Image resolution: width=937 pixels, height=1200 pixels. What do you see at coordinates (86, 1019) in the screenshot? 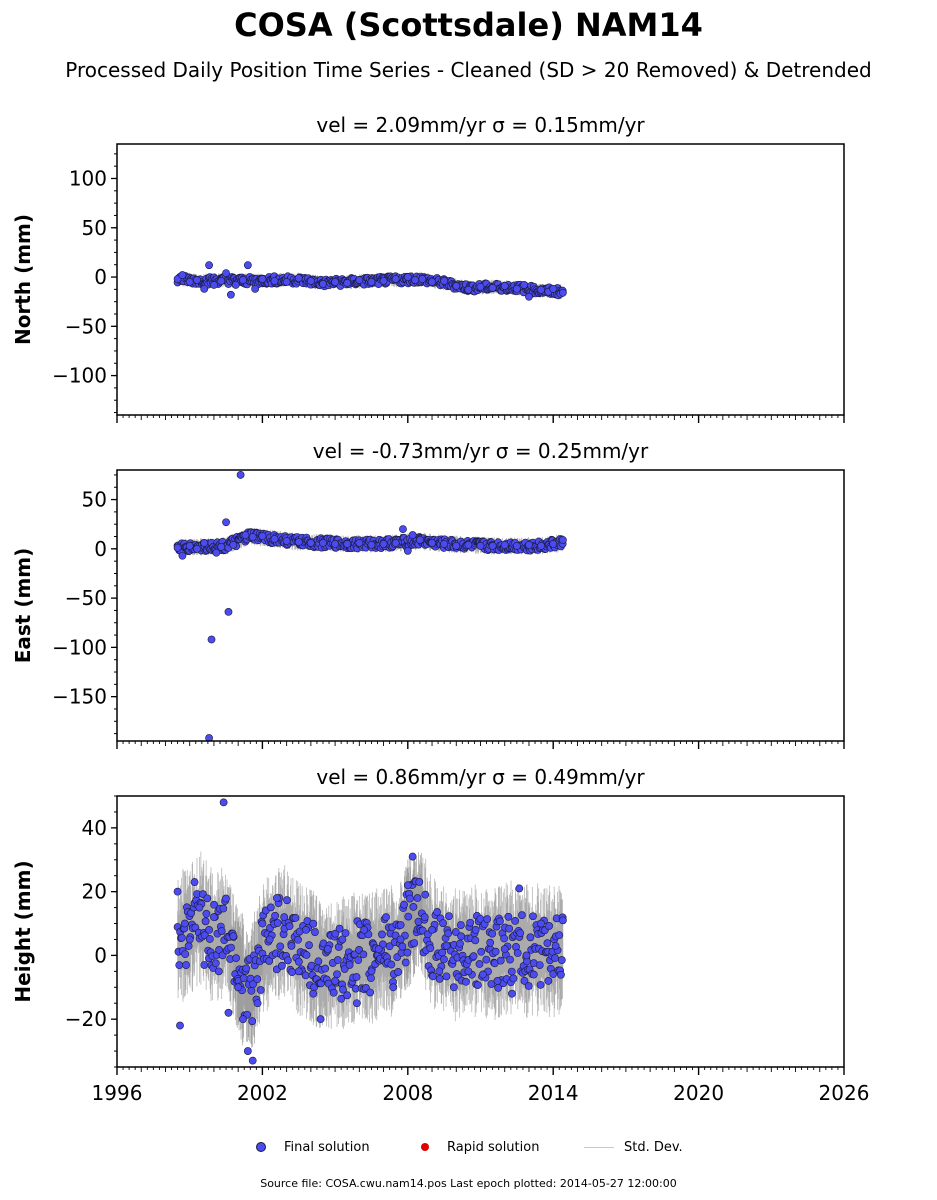
I see `y-tick-label: −20` at bounding box center [86, 1019].